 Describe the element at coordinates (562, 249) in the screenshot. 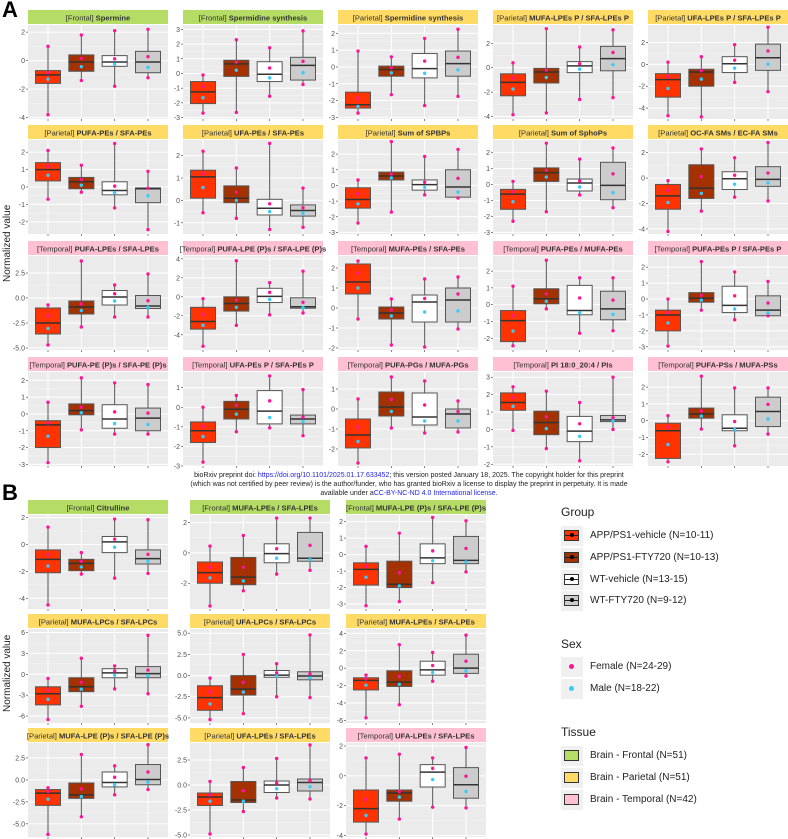

I see `facet-title: [Temporal] PUFA-PEs / MUFA-PEs` at that location.